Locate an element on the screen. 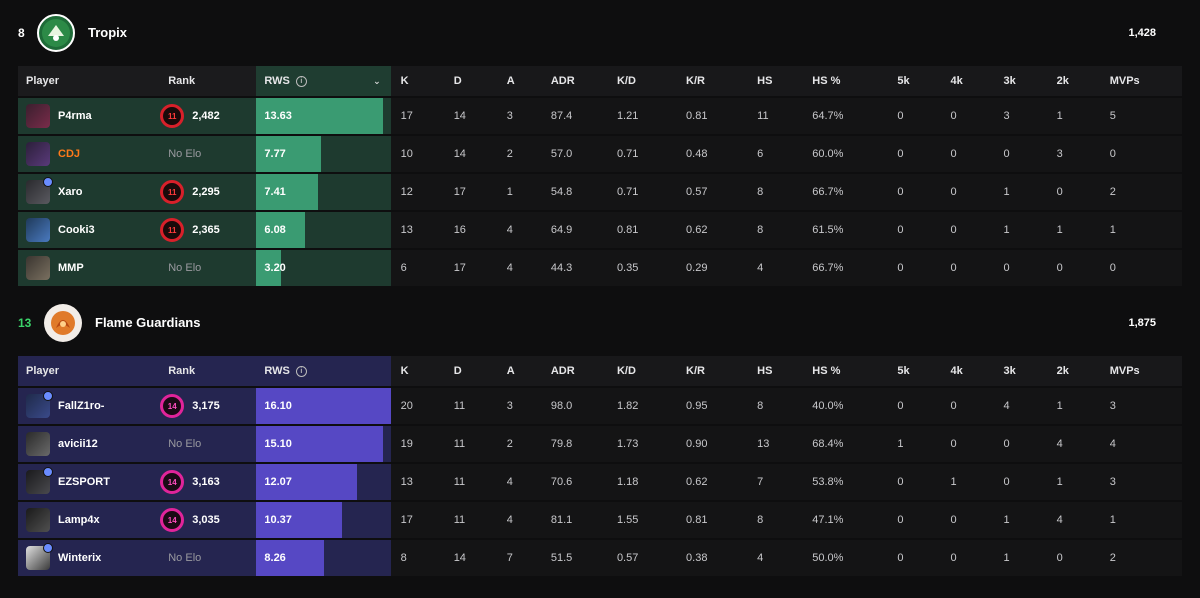  stat-kr: 0.57 is located at coordinates (712, 192).